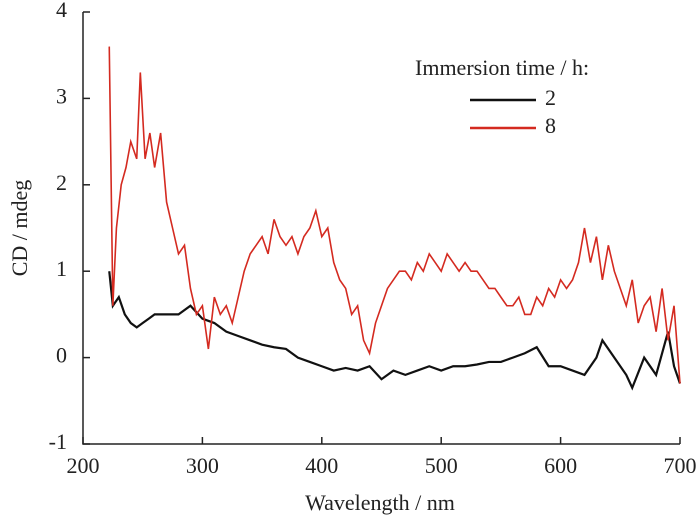 The width and height of the screenshot is (700, 526). What do you see at coordinates (550, 97) in the screenshot?
I see `legend-label: 2` at bounding box center [550, 97].